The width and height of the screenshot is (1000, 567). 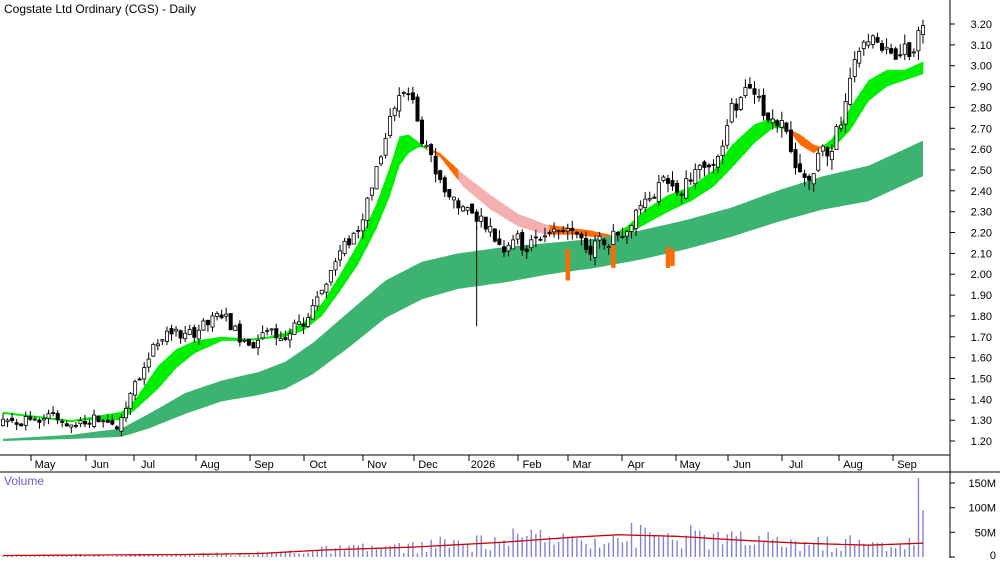 What do you see at coordinates (483, 465) in the screenshot?
I see `time-tick-label: 2026` at bounding box center [483, 465].